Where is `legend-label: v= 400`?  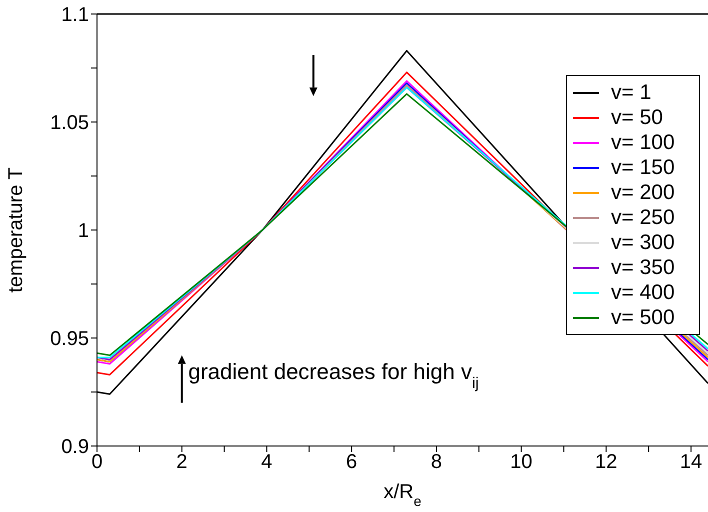
legend-label: v= 400 is located at coordinates (643, 292).